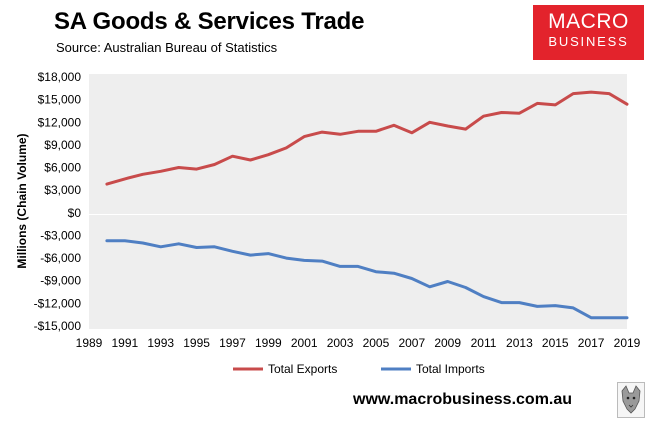 This screenshot has width=660, height=431. Describe the element at coordinates (62, 168) in the screenshot. I see `y-tick-label: $6,000` at that location.